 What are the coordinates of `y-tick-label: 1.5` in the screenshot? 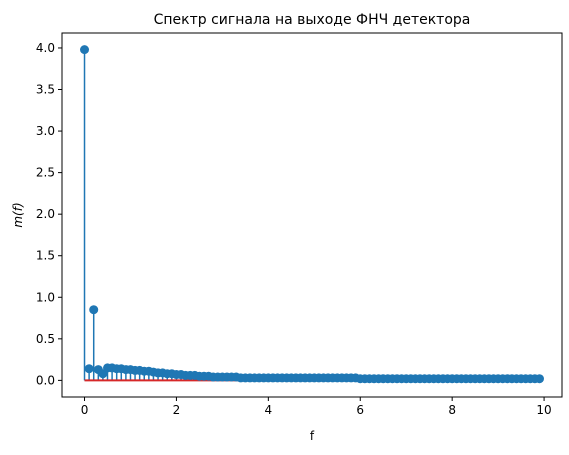 It's located at (45, 256).